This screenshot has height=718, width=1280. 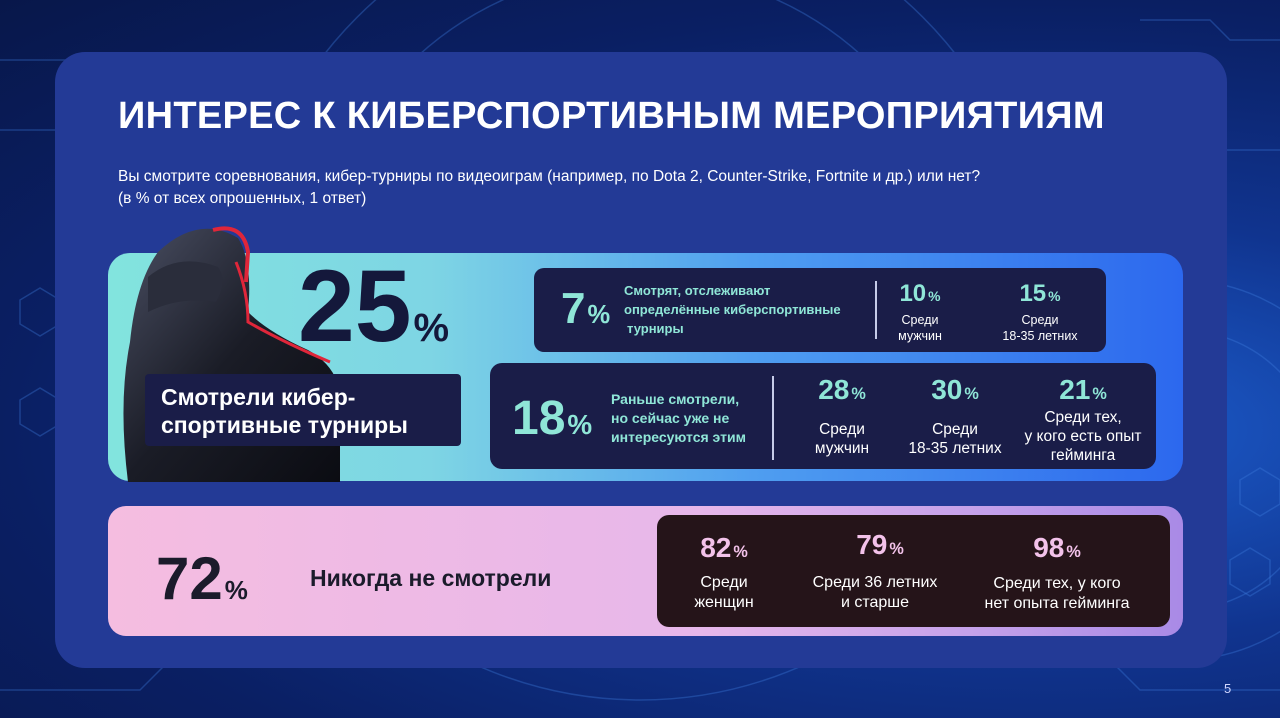 What do you see at coordinates (1228, 688) in the screenshot?
I see `page-number: 5` at bounding box center [1228, 688].